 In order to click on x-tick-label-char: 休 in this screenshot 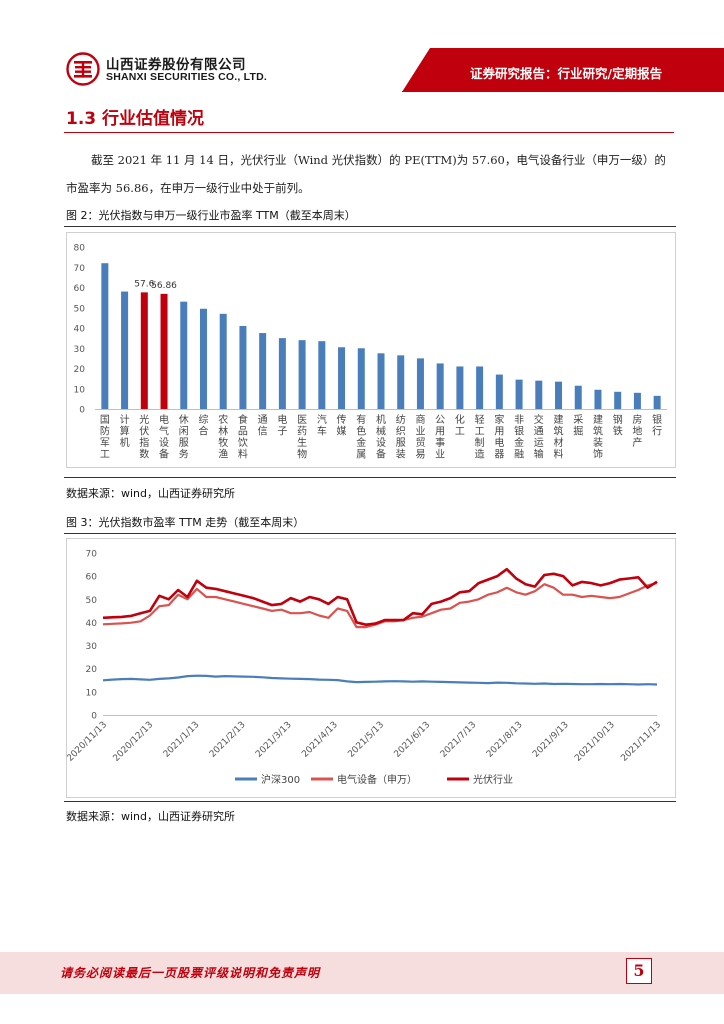, I will do `click(184, 420)`.